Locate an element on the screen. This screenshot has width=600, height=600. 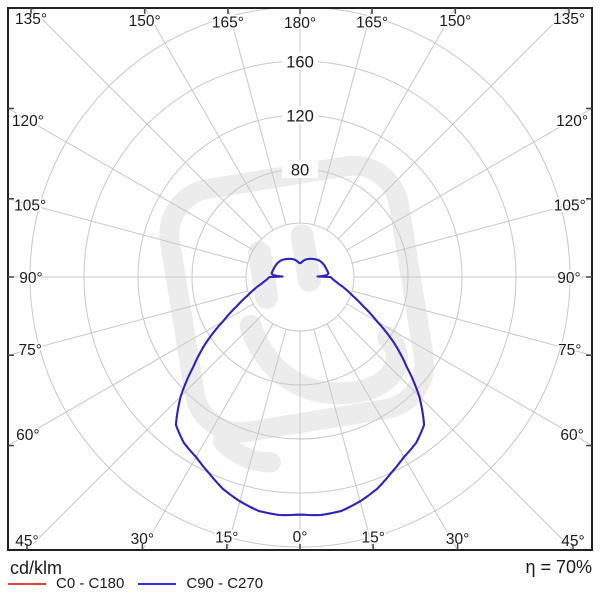
ring-value-label: 160 is located at coordinates (300, 62).